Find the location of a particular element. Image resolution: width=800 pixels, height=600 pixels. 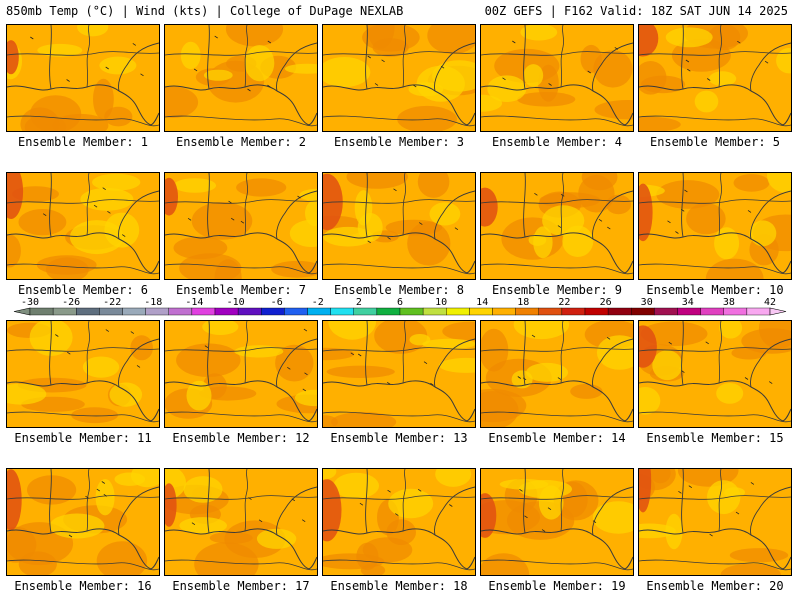

ensemble-member-label: Ensemble Member: 20 is located at coordinates (715, 586).